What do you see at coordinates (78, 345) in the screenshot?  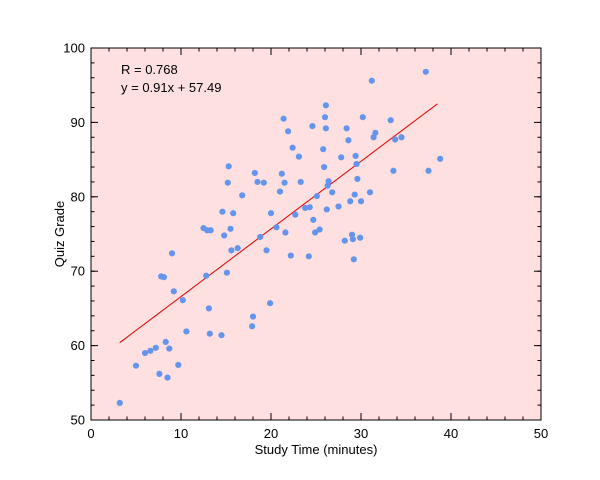 I see `y-tick-label: 60` at bounding box center [78, 345].